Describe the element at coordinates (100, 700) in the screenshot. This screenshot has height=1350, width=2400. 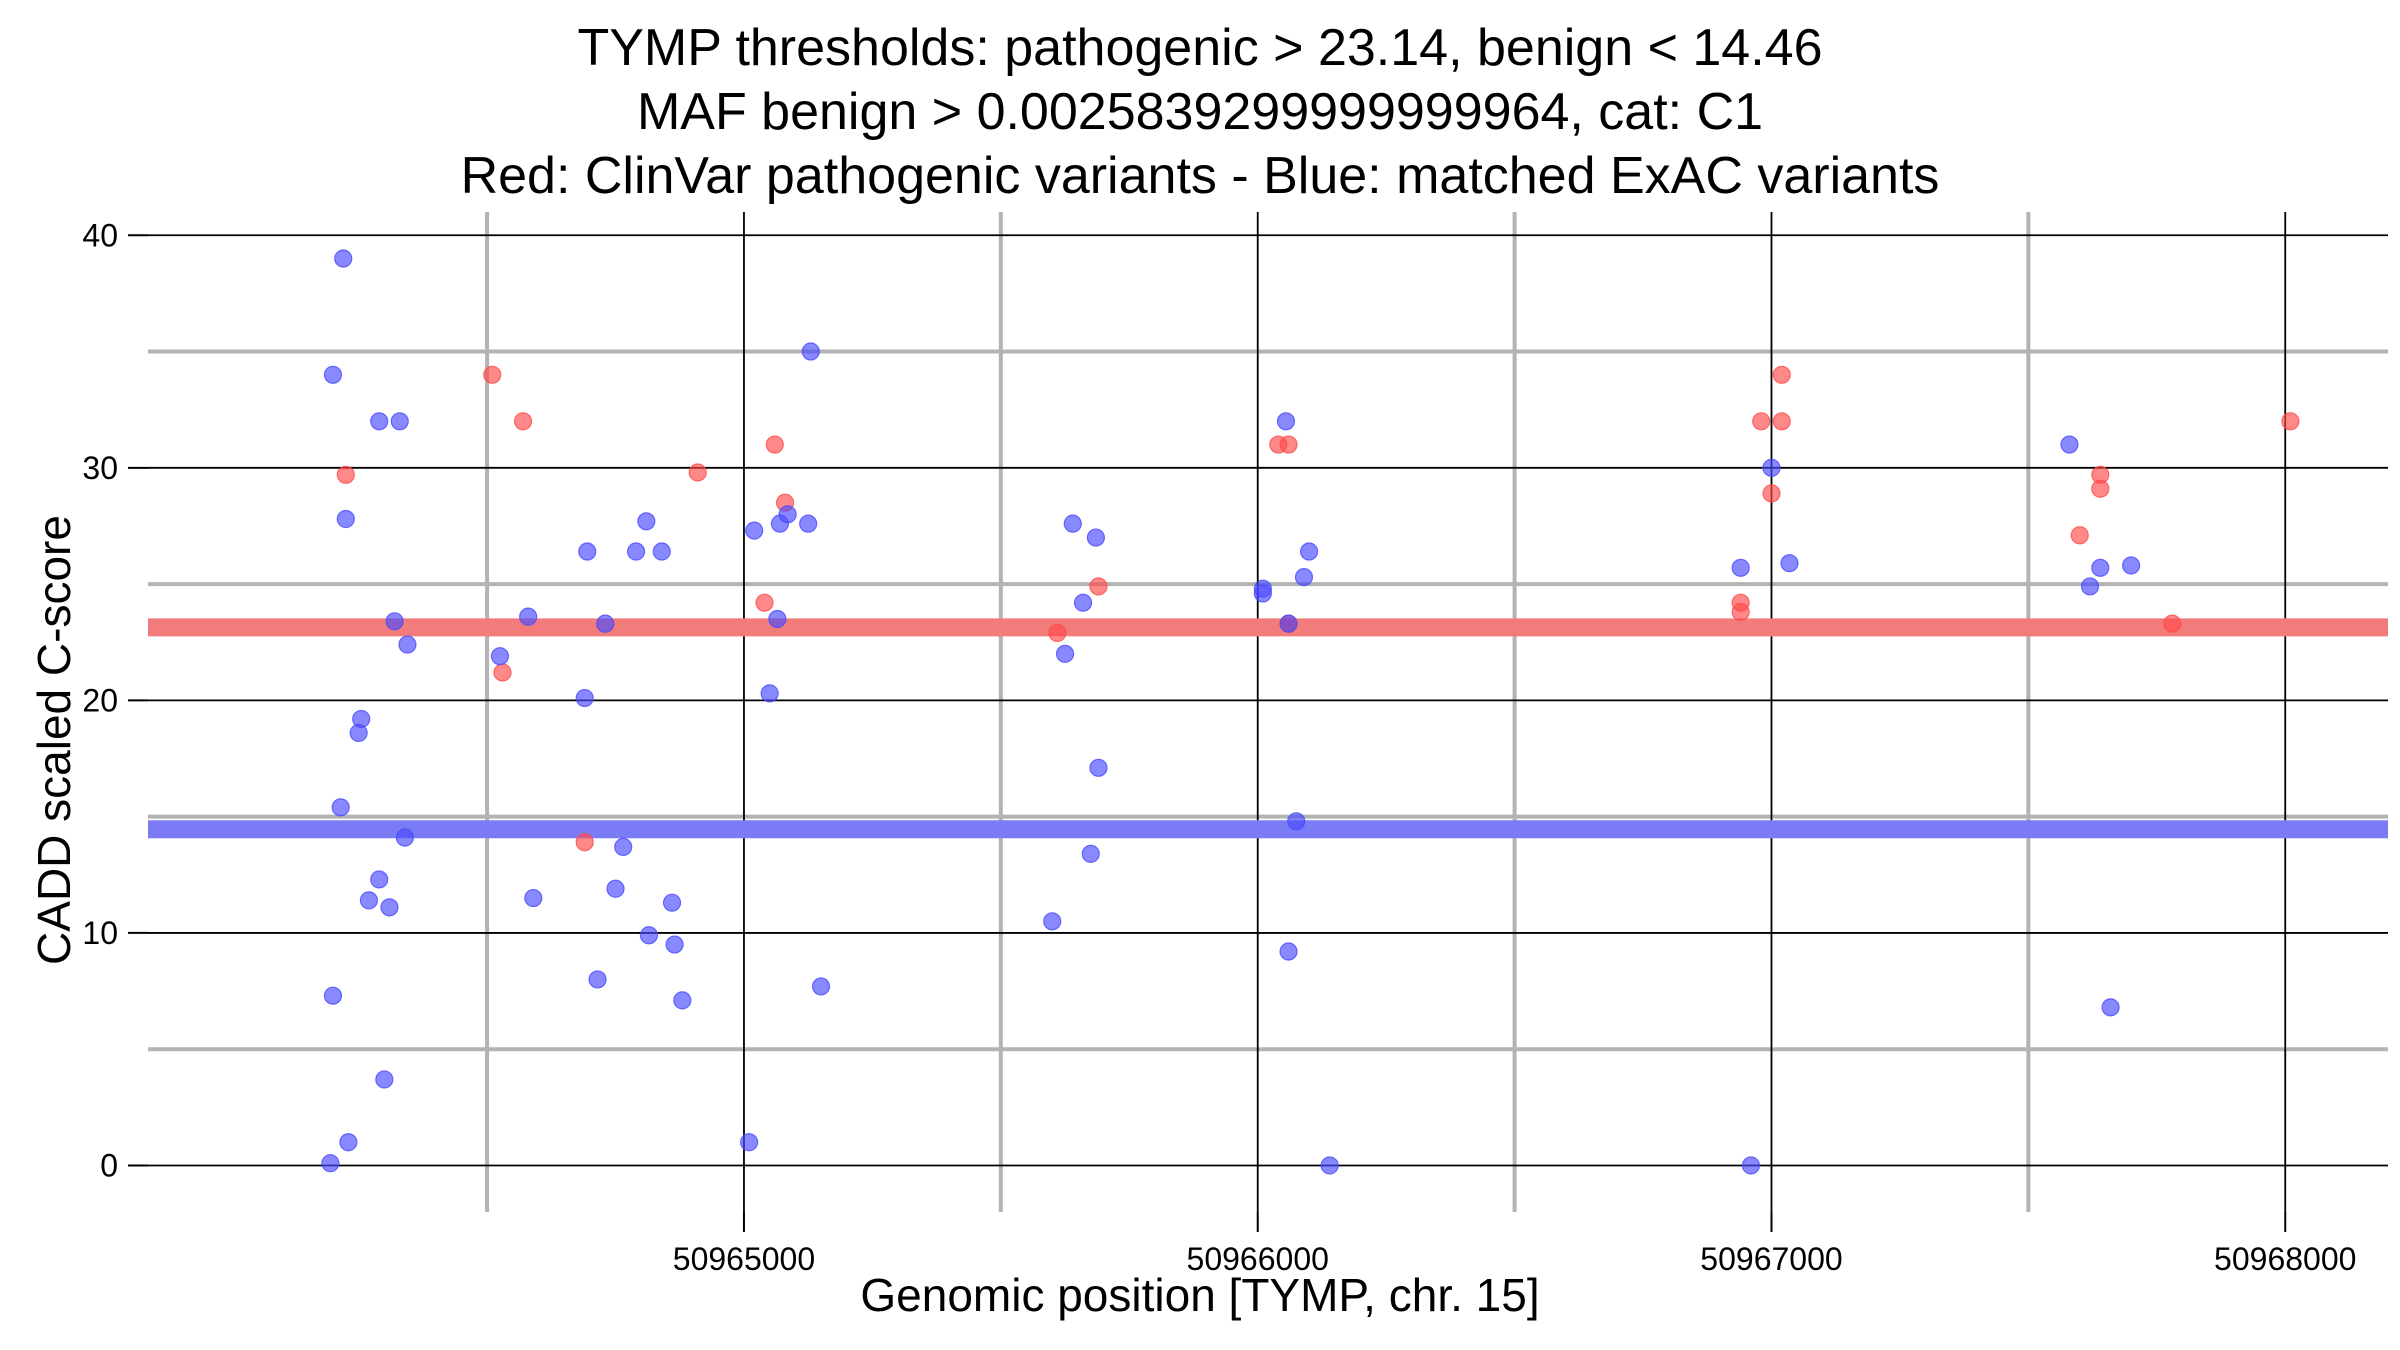
I see `y-tick-label-2: 20` at that location.